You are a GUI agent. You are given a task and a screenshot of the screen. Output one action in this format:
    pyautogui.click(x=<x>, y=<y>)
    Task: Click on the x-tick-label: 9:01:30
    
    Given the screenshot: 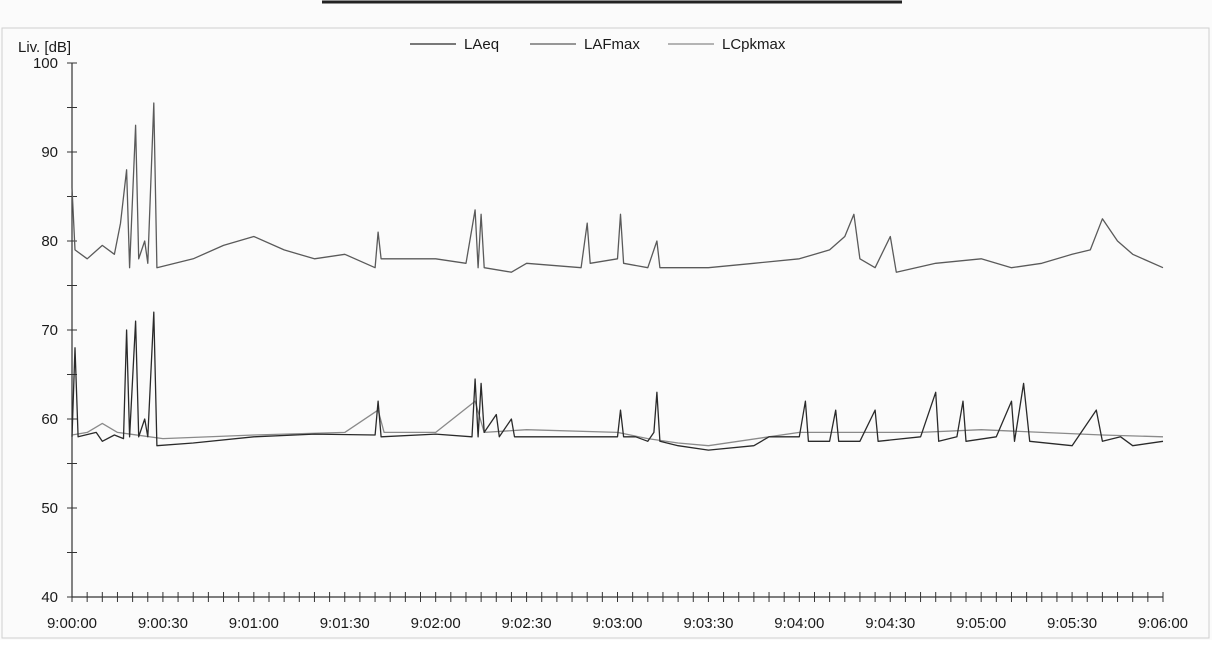 What is the action you would take?
    pyautogui.click(x=345, y=623)
    